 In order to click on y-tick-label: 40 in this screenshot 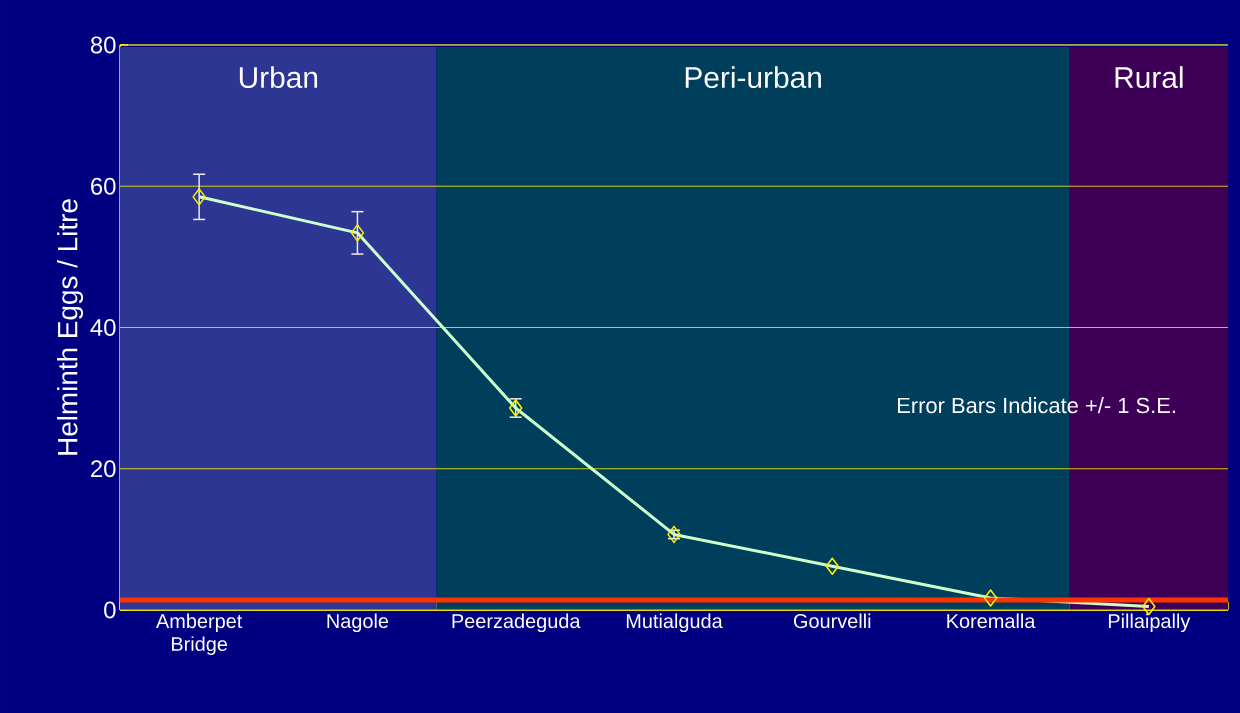, I will do `click(103, 327)`.